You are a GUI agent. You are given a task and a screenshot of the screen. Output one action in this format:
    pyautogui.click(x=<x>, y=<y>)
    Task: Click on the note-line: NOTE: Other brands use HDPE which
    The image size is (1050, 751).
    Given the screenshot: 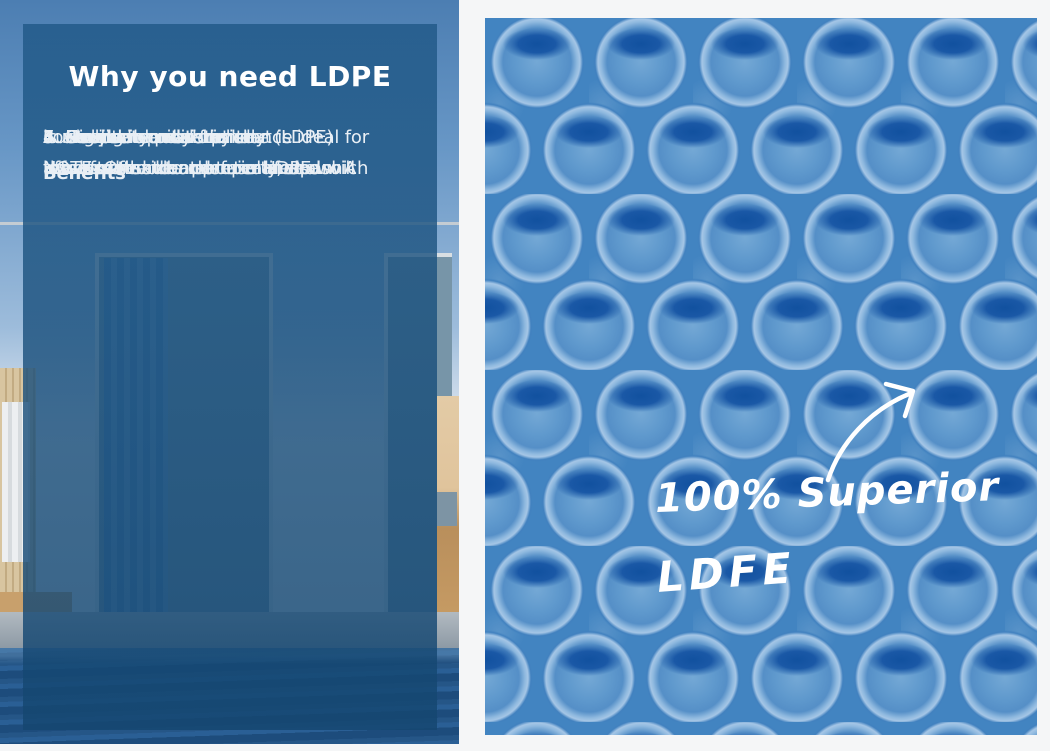 What is the action you would take?
    pyautogui.click(x=206, y=168)
    